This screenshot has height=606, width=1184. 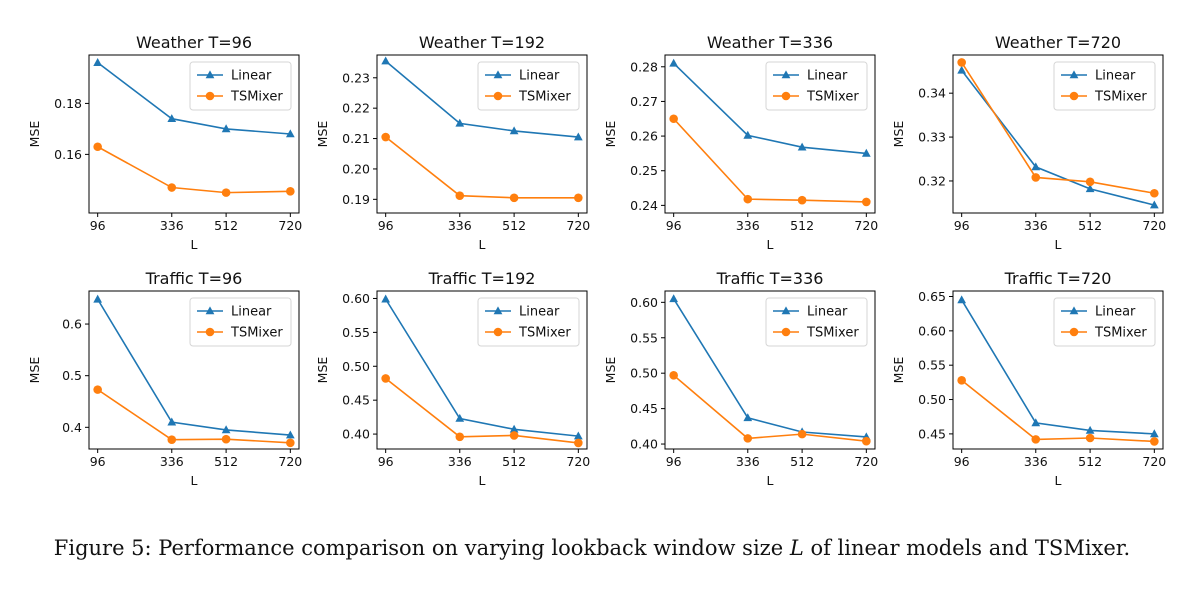 What do you see at coordinates (482, 278) in the screenshot?
I see `chart-title: Traffic T=192` at bounding box center [482, 278].